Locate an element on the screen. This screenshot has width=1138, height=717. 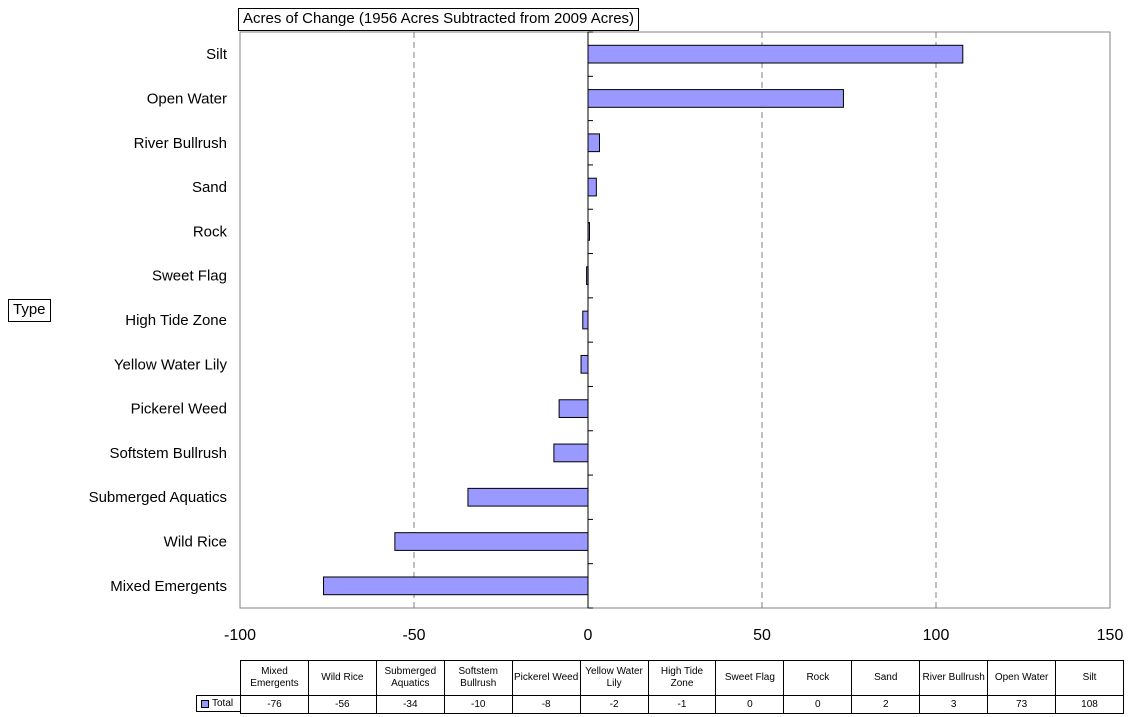
category-label: Wild Rice is located at coordinates (195, 542).